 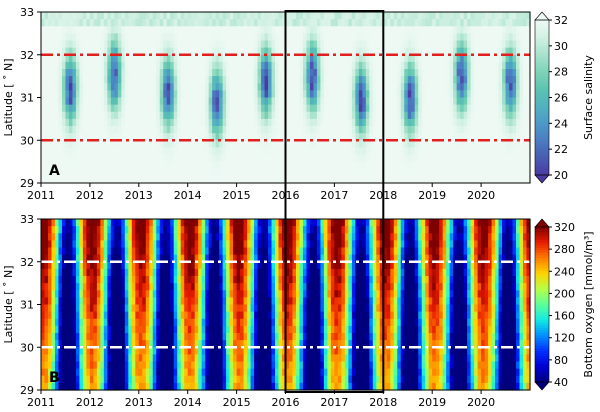 I want to click on colorbar-tick-label: 32, so click(x=561, y=20).